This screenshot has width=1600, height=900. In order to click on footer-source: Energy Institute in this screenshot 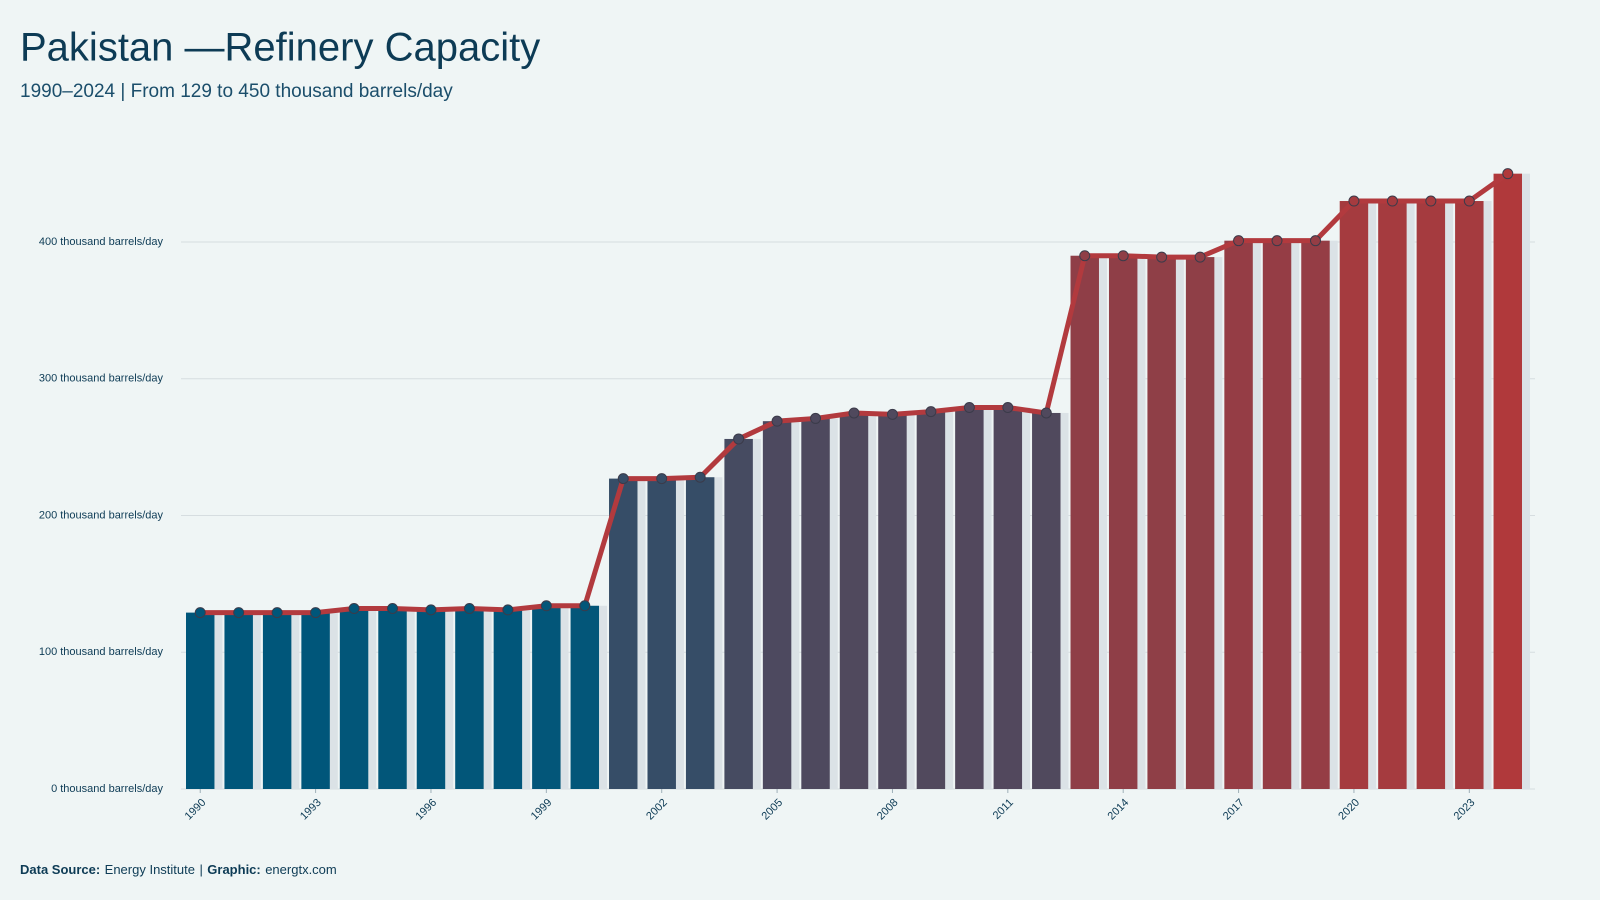, I will do `click(150, 869)`.